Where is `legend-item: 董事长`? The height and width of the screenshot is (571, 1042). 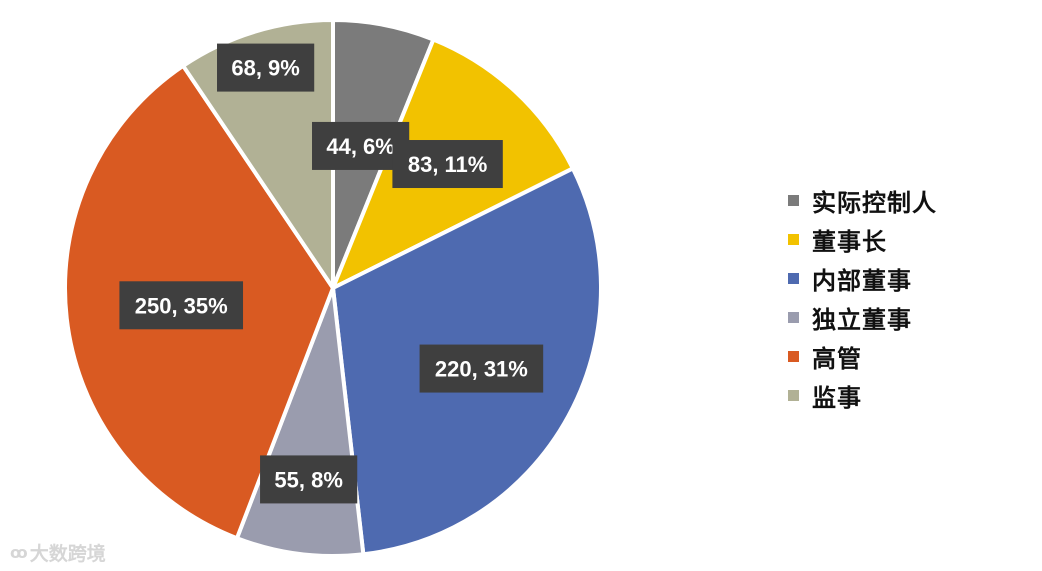 legend-item: 董事长 is located at coordinates (862, 239).